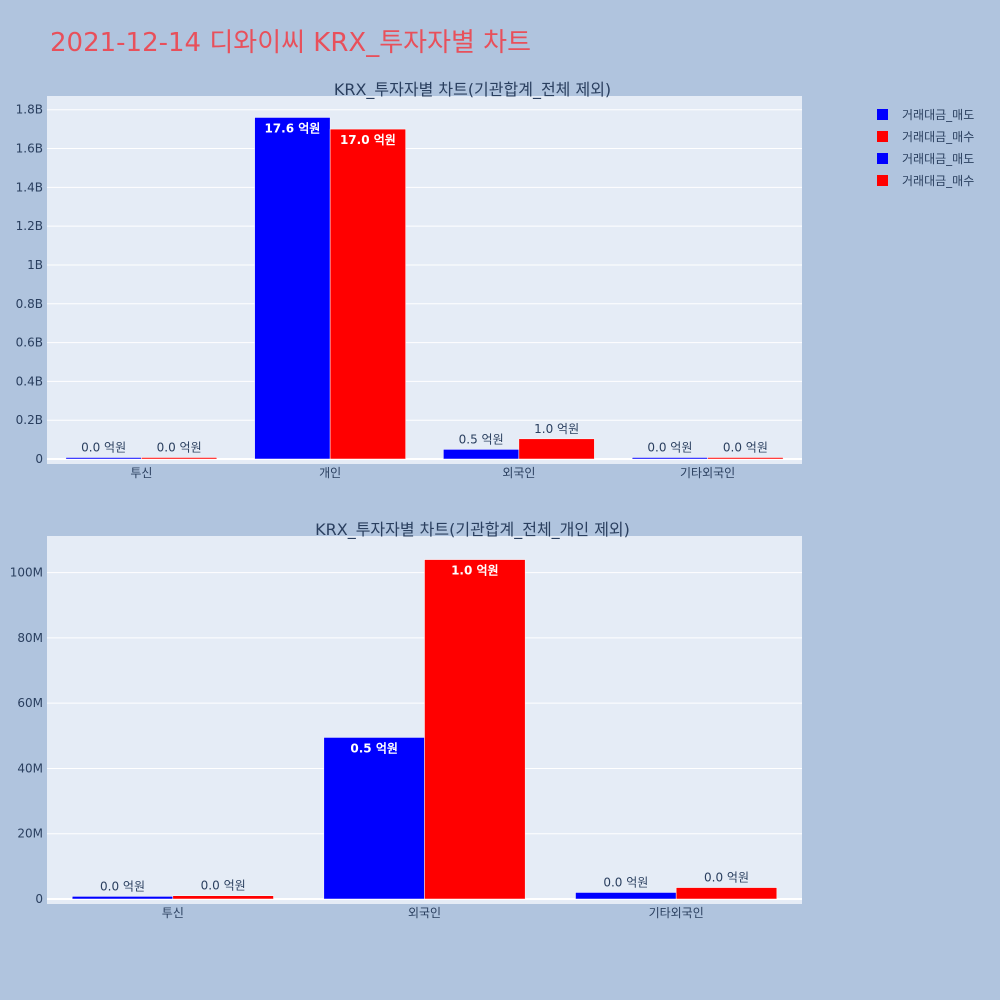 This screenshot has height=1000, width=1000. What do you see at coordinates (472, 530) in the screenshot?
I see `chart-title: KRX_투자자별 차트(기관합계_전체_개인 제외)` at bounding box center [472, 530].